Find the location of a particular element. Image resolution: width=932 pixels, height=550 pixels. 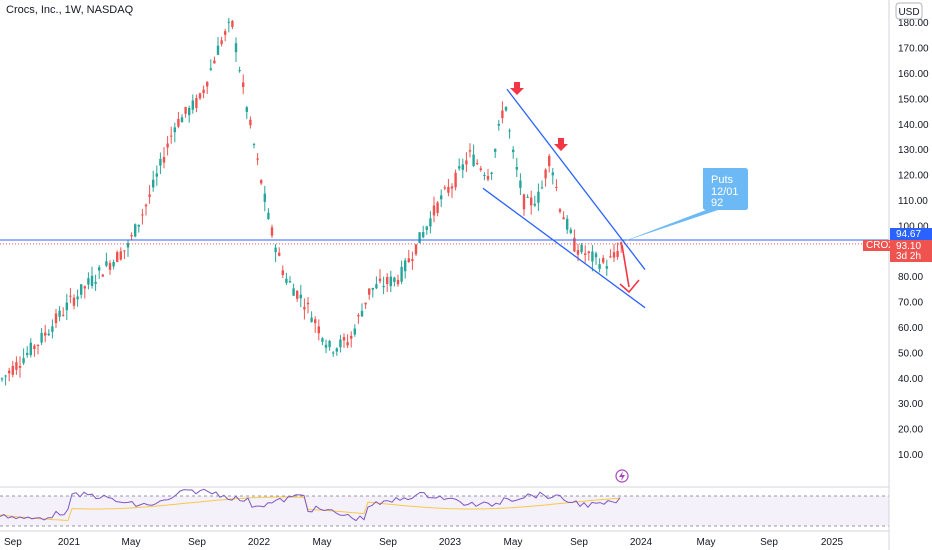

upper-trendline is located at coordinates (576, 179).